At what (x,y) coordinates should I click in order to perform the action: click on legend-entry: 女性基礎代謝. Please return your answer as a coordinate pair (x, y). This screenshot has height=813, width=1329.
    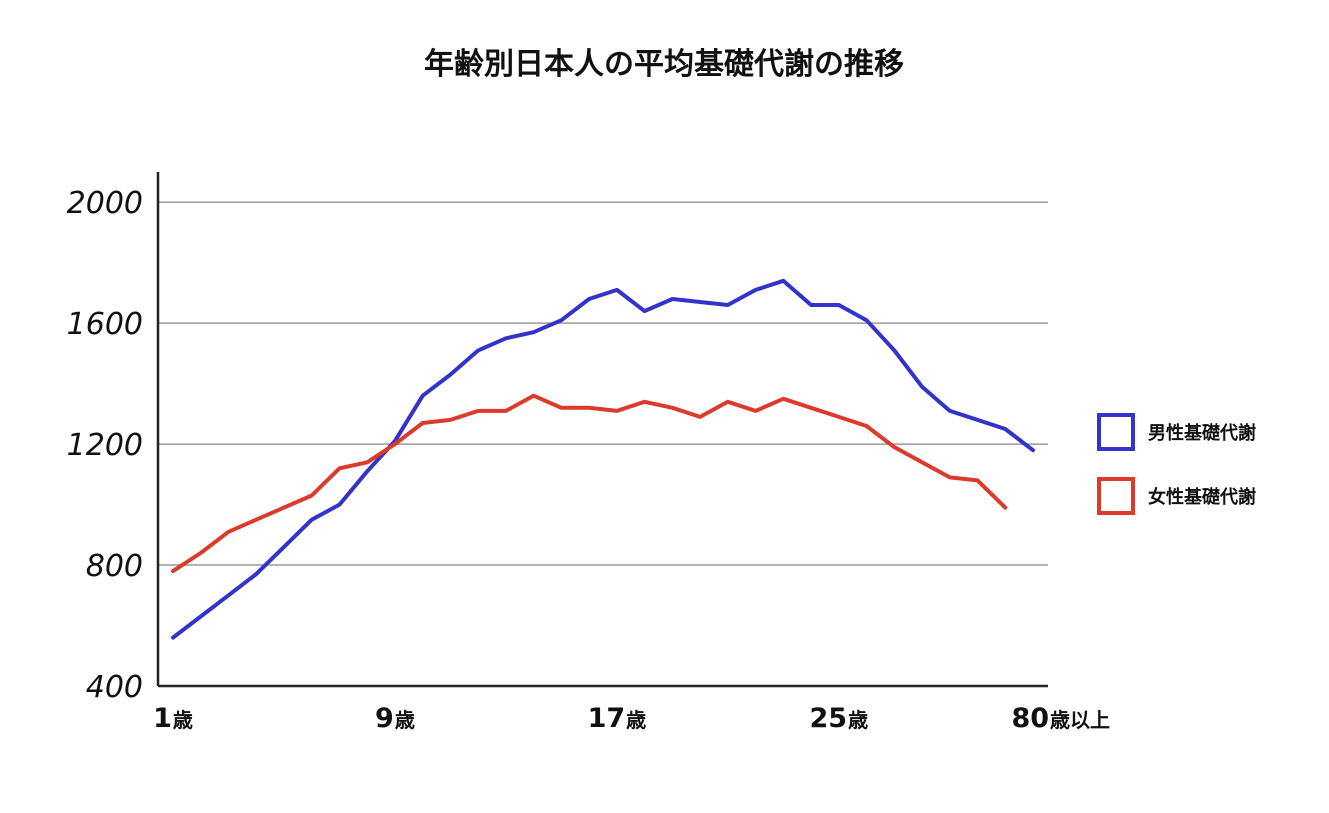
    Looking at the image, I should click on (1176, 496).